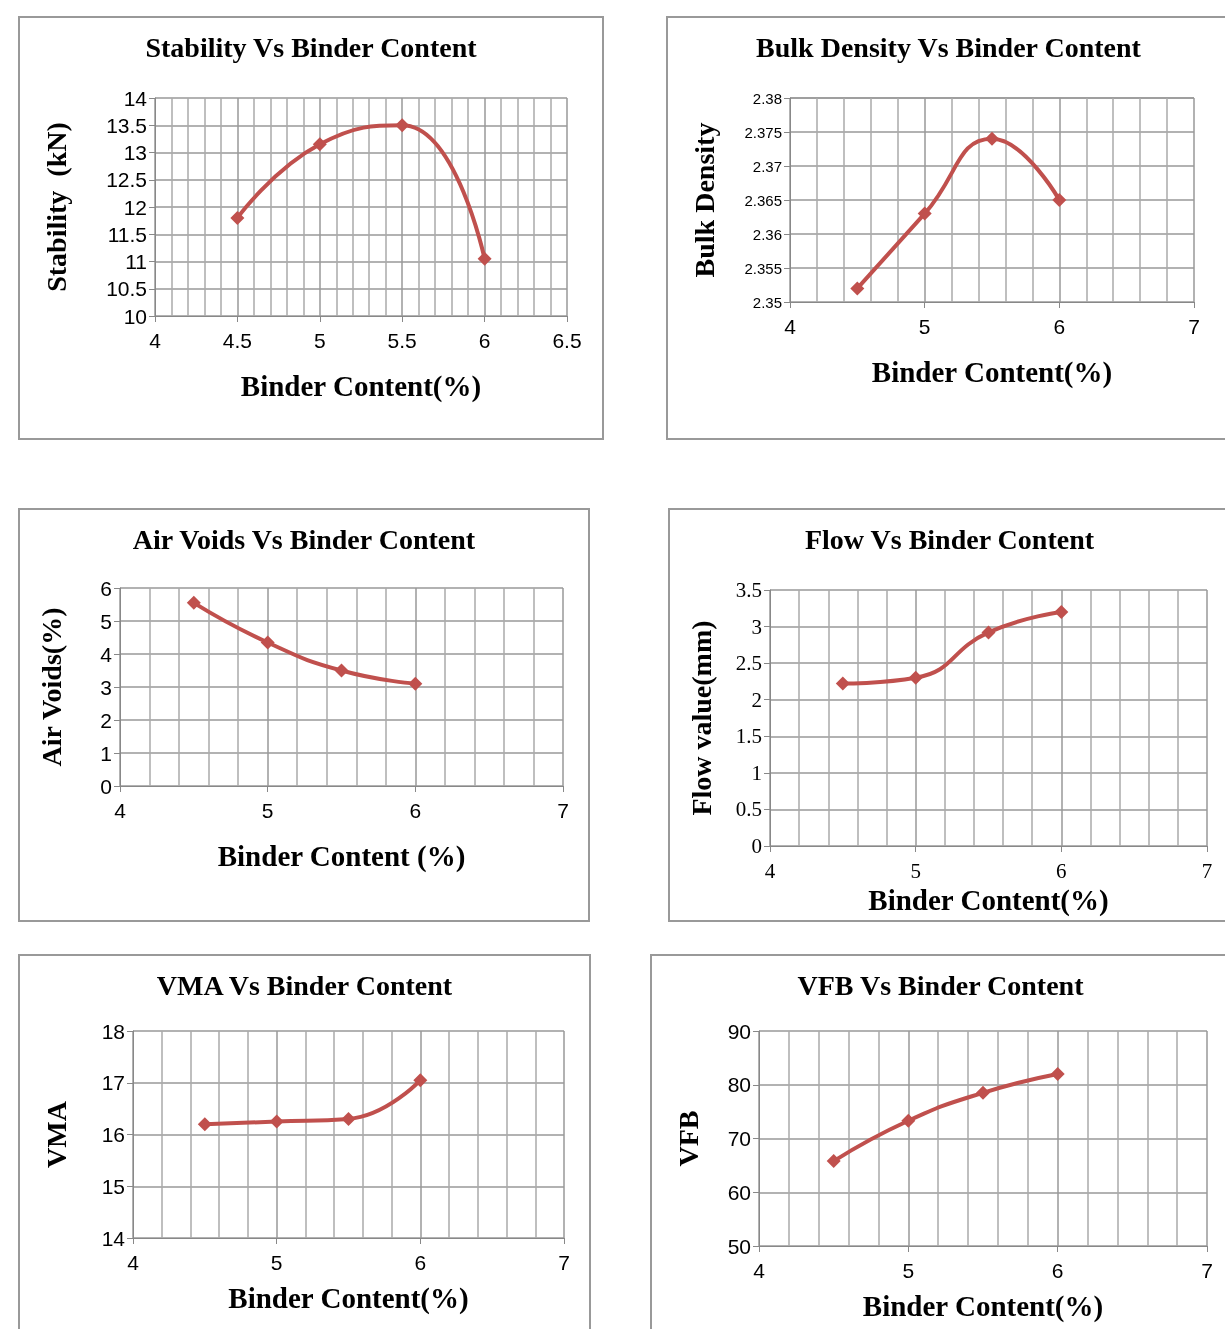 Image resolution: width=1225 pixels, height=1329 pixels. I want to click on y-tick-label: 10.5, so click(126, 289).